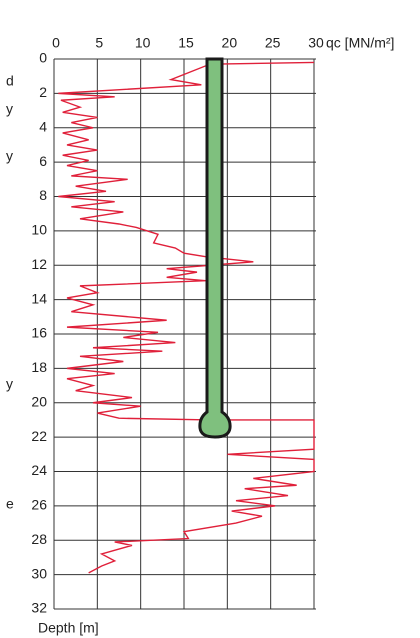 This screenshot has height=638, width=420. I want to click on y-tick-label: 18, so click(39, 367).